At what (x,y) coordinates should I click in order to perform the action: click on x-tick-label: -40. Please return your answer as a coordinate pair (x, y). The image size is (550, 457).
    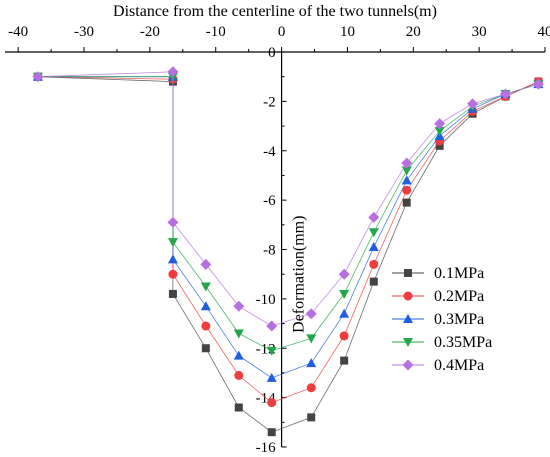
    Looking at the image, I should click on (18, 32).